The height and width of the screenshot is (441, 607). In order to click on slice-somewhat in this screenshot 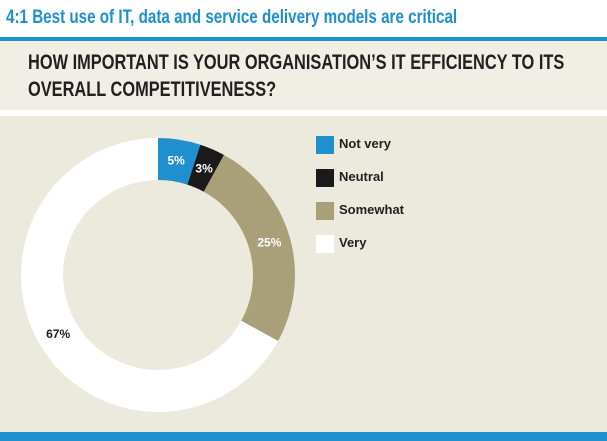, I will do `click(249, 248)`.